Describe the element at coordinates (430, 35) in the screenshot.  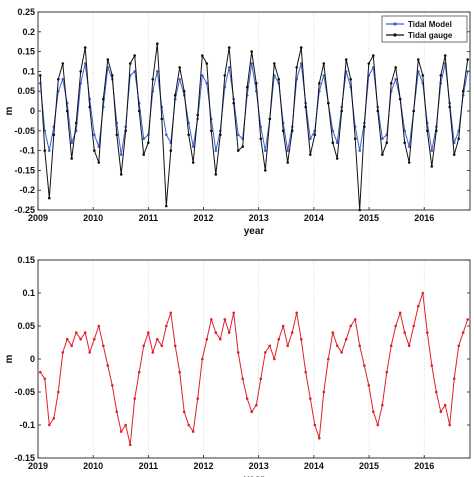
I see `legend-label: Tidal gauge` at that location.